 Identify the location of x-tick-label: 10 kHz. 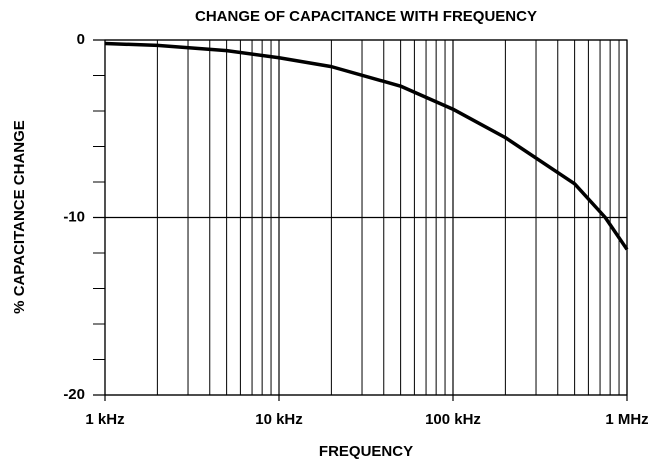
(279, 419).